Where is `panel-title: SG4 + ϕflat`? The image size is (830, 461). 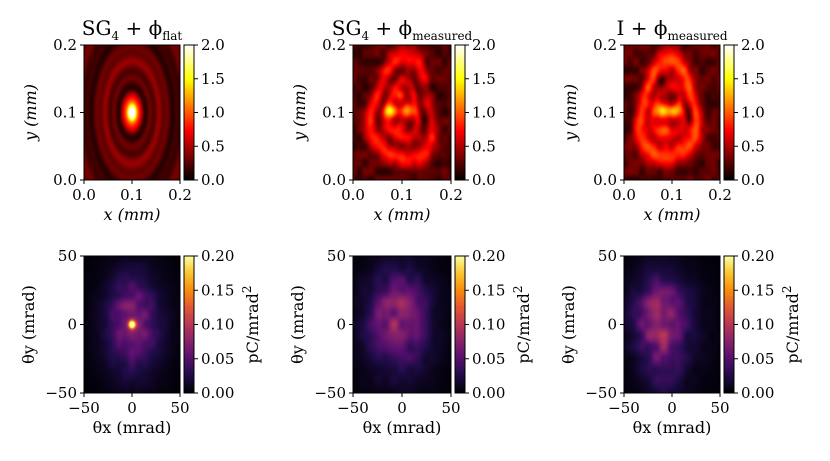 panel-title: SG4 + ϕflat is located at coordinates (132, 29).